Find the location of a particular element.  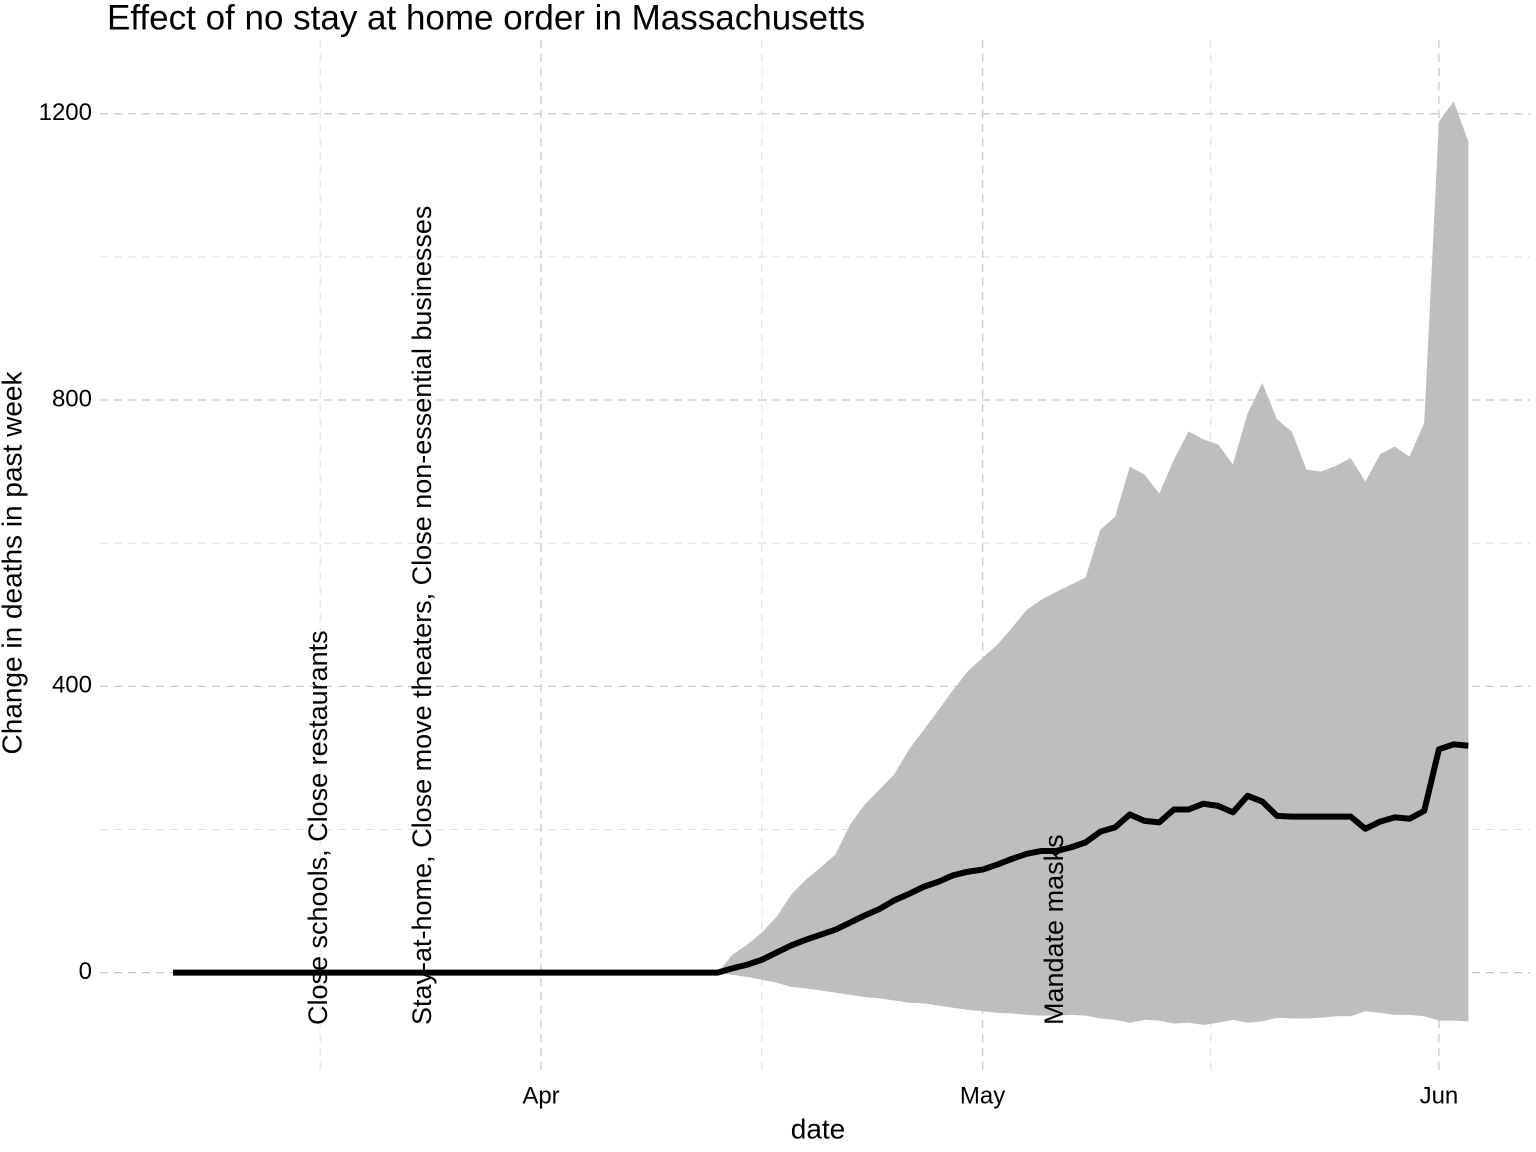

x-tick-label: May is located at coordinates (982, 1095).